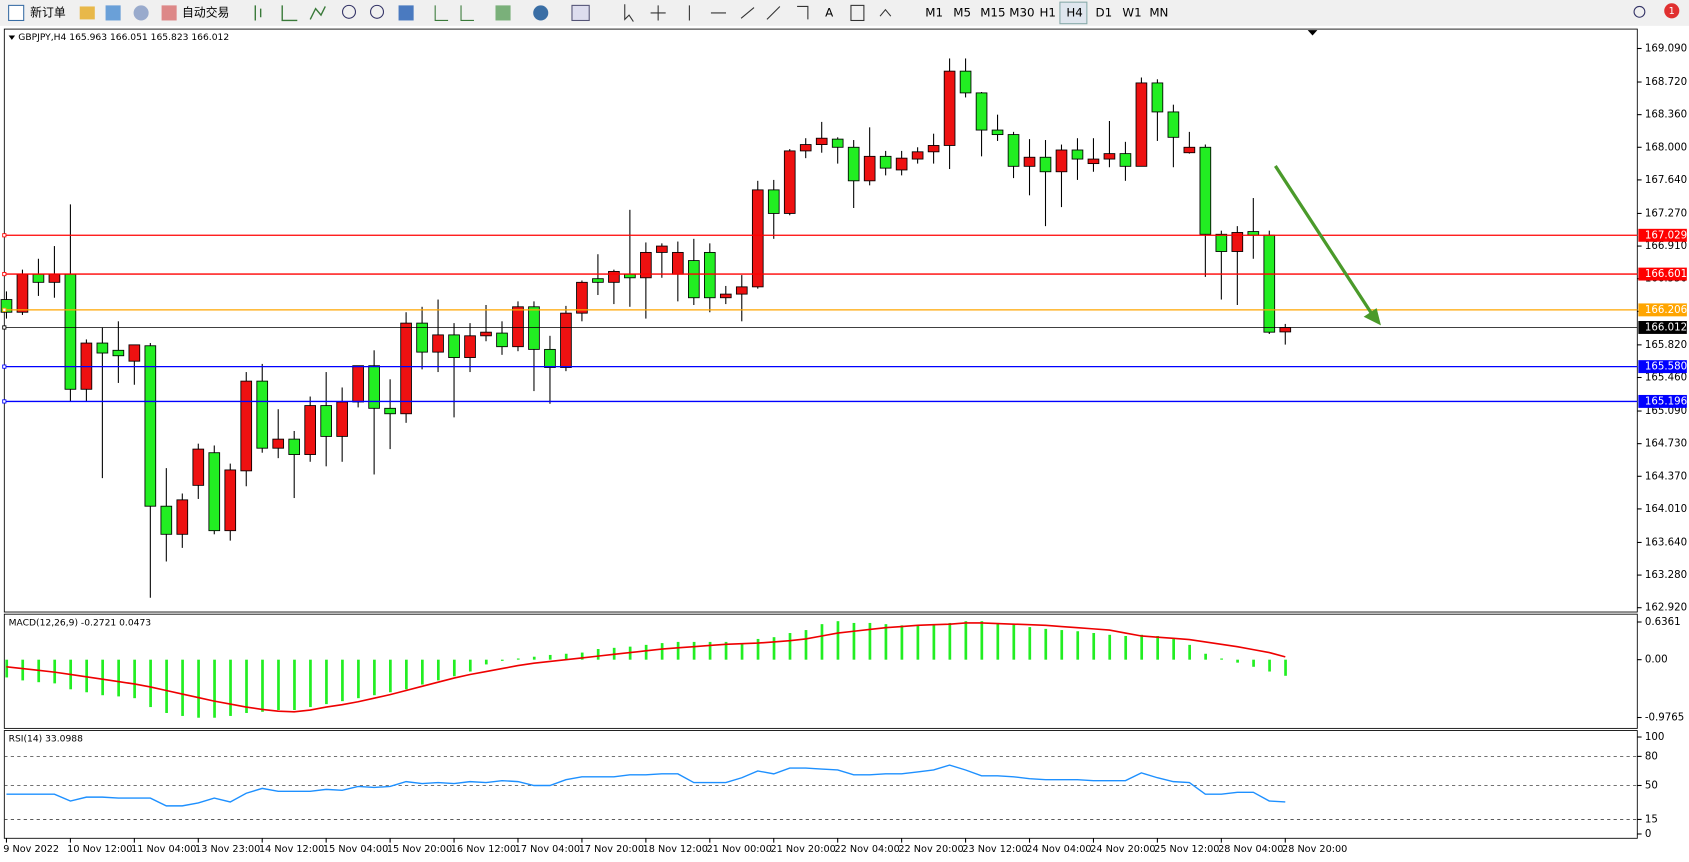  I want to click on notification-badge, so click(1672, 11).